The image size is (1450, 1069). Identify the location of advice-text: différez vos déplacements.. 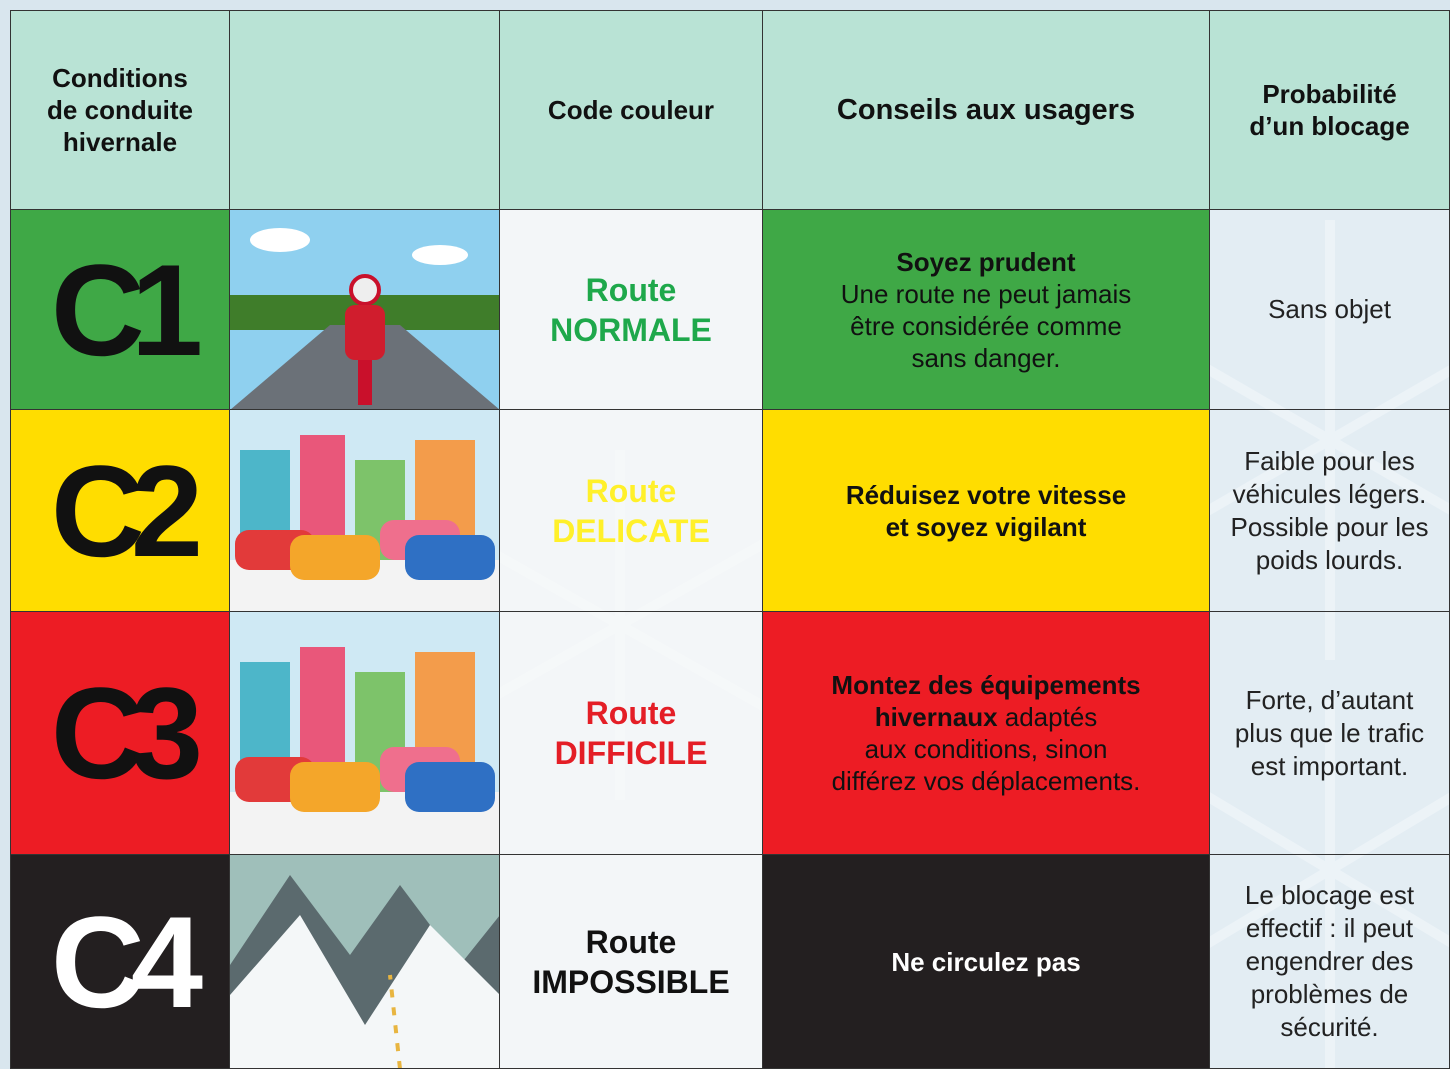
(986, 781).